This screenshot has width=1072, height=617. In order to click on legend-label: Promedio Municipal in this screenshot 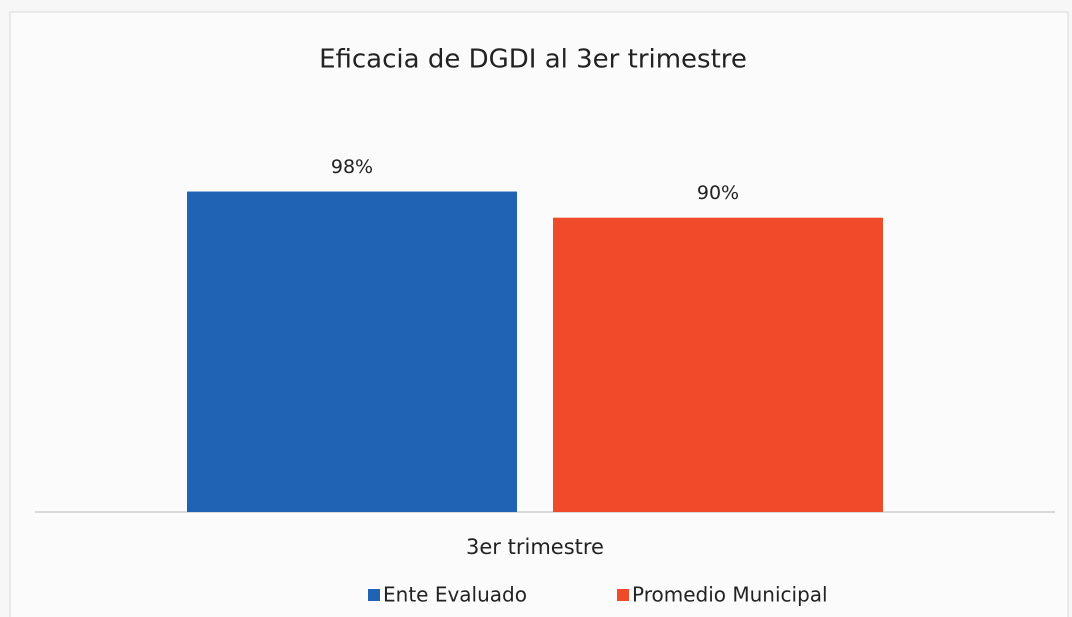, I will do `click(730, 595)`.